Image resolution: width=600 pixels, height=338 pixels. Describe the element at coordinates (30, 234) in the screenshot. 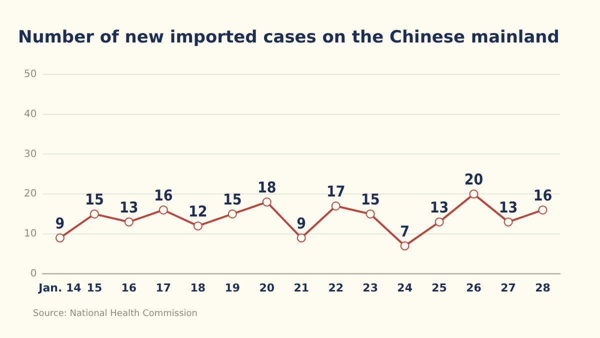

I see `y-tick-label: 10` at that location.